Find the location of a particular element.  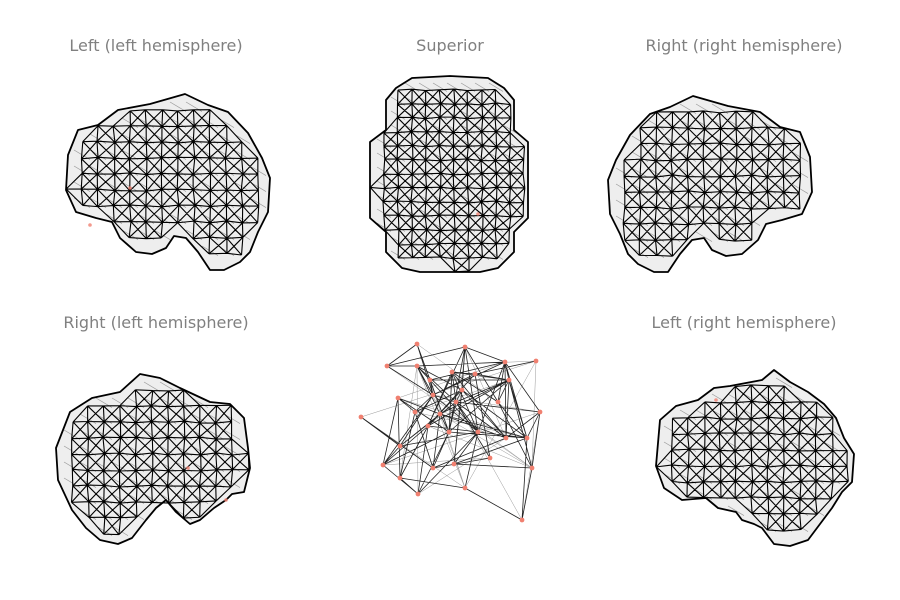

network-graph is located at coordinates (450, 432).